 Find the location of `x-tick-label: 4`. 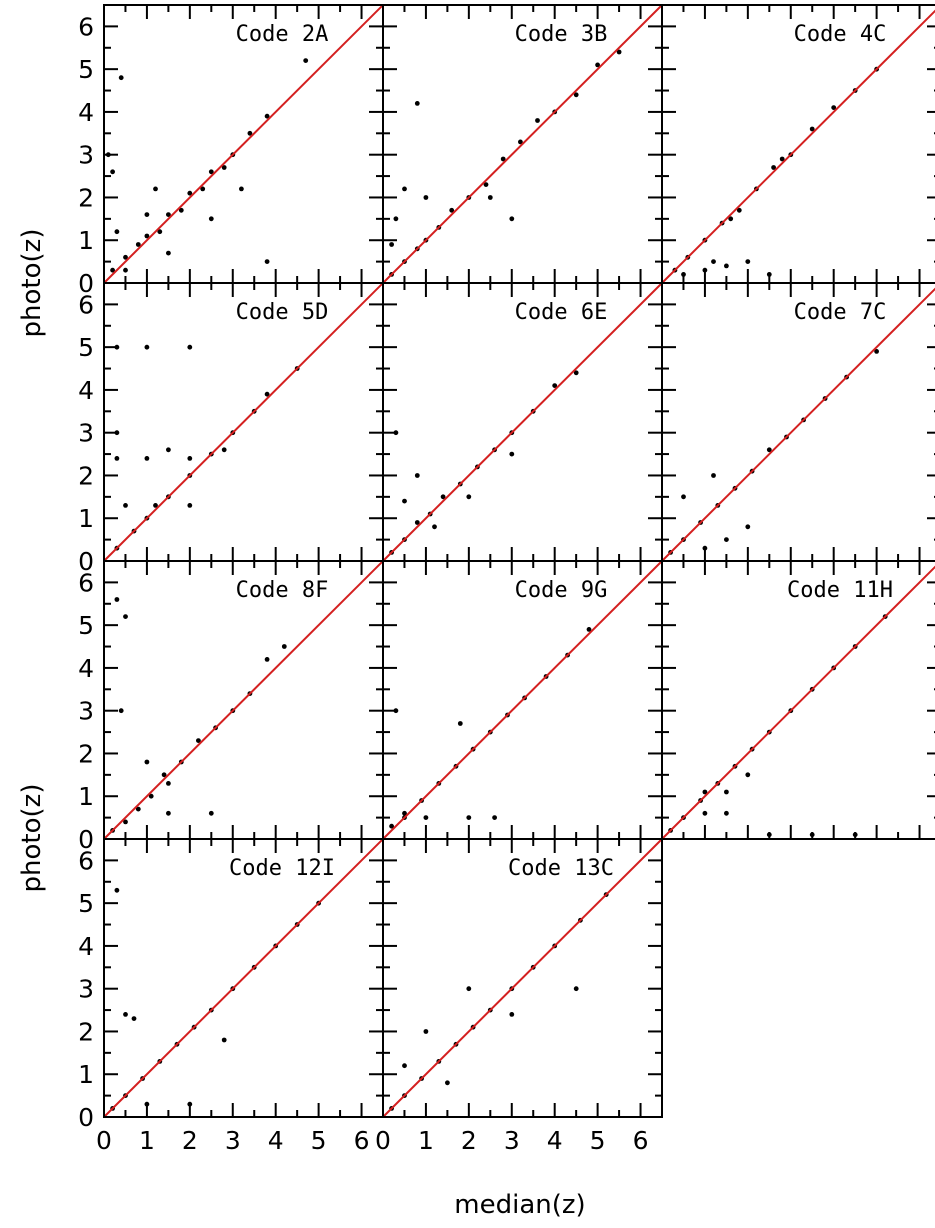

x-tick-label: 4 is located at coordinates (555, 1140).